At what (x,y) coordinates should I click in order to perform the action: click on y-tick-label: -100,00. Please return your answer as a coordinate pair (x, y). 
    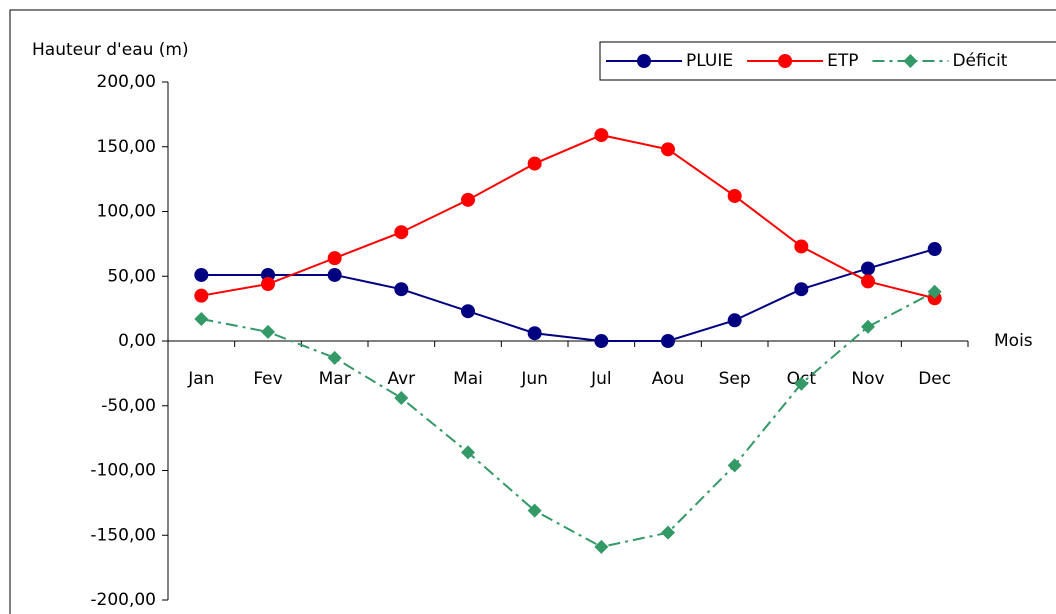
    Looking at the image, I should click on (123, 471).